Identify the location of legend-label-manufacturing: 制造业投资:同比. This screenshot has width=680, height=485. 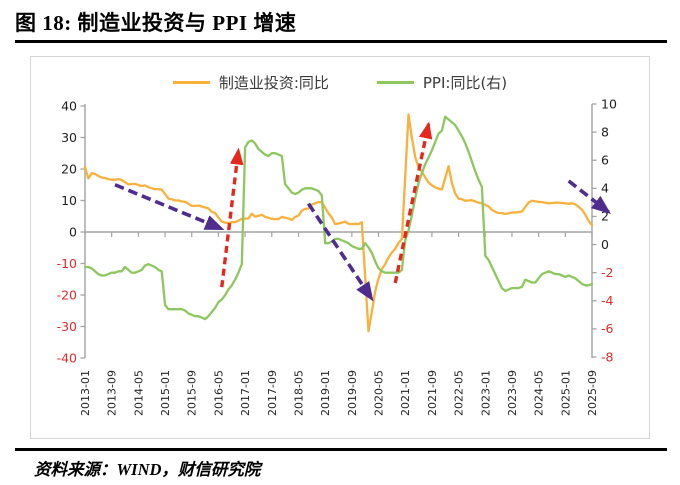
(273, 83).